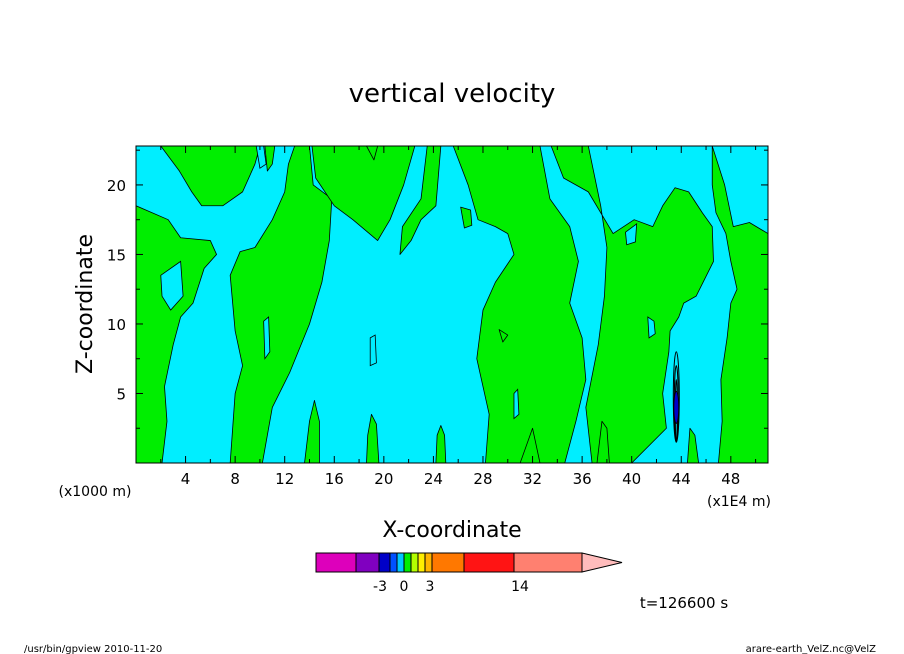 The height and width of the screenshot is (654, 904). Describe the element at coordinates (284, 479) in the screenshot. I see `x-tick-label: 12` at that location.